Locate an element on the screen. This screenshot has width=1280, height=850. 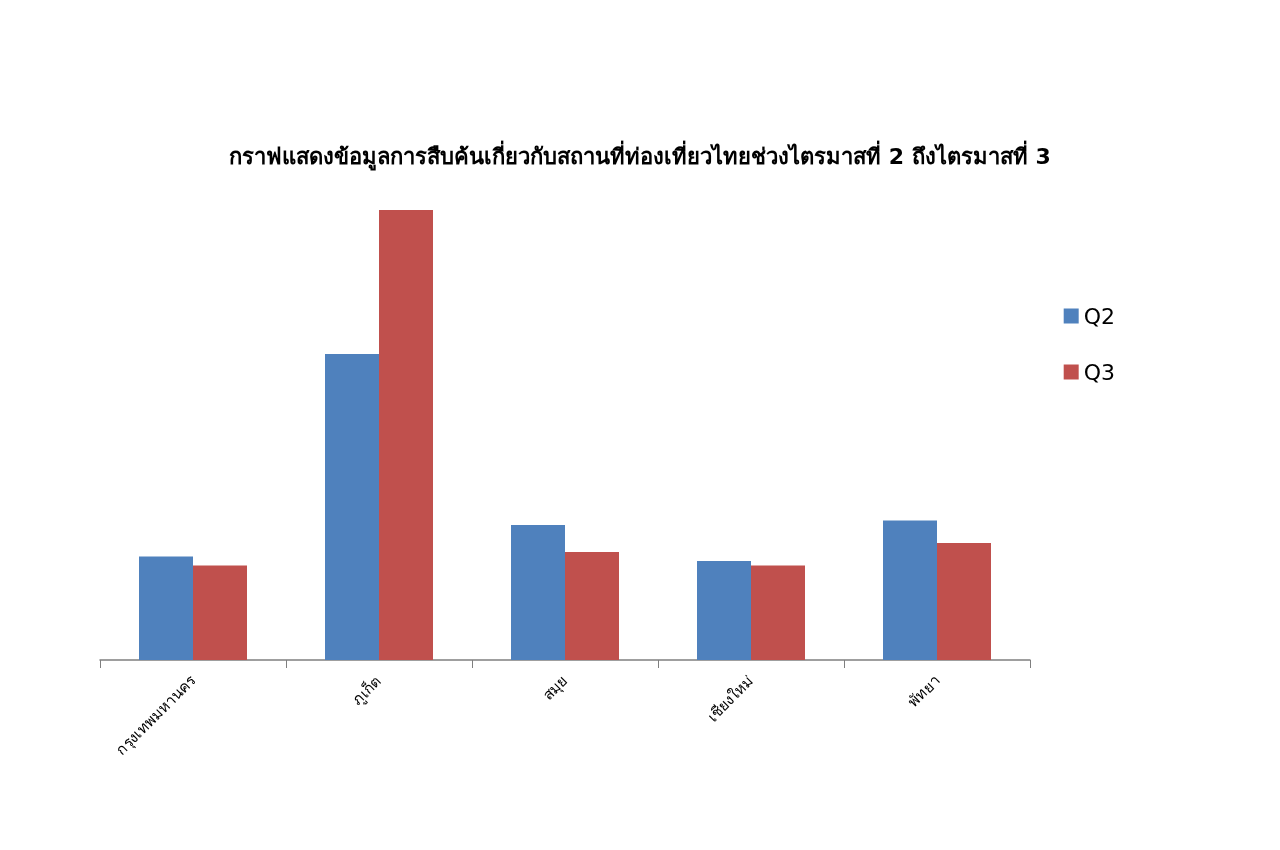
legend-label: Q3 is located at coordinates (1099, 372).